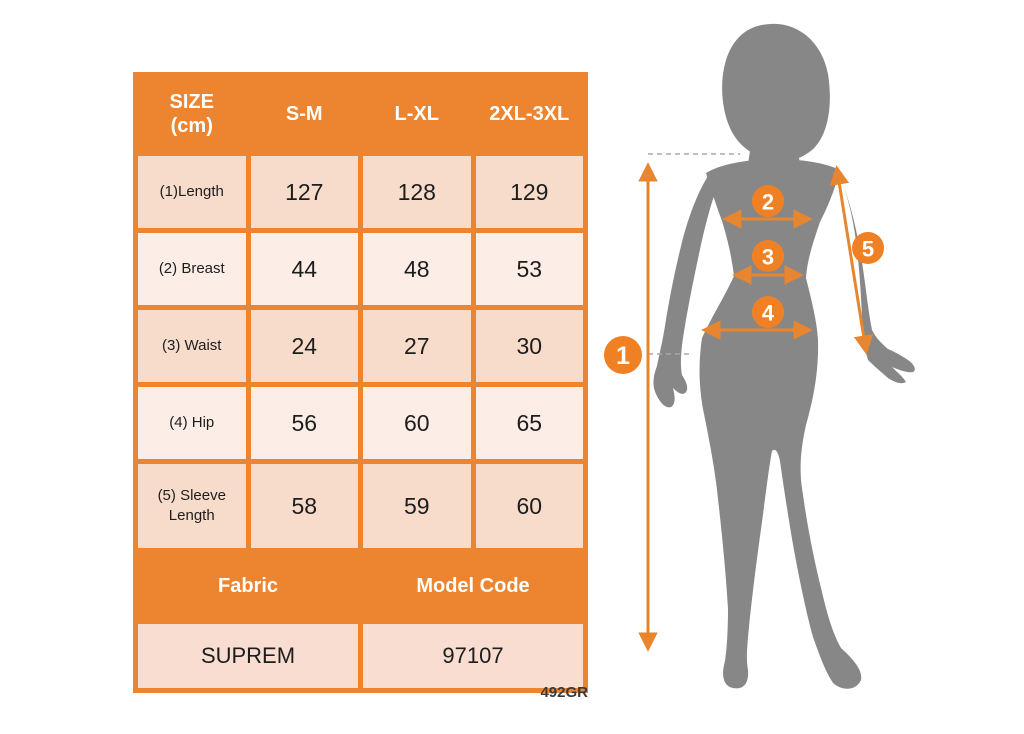 The image size is (1024, 734). Describe the element at coordinates (248, 656) in the screenshot. I see `fabric-value: SUPREM` at that location.